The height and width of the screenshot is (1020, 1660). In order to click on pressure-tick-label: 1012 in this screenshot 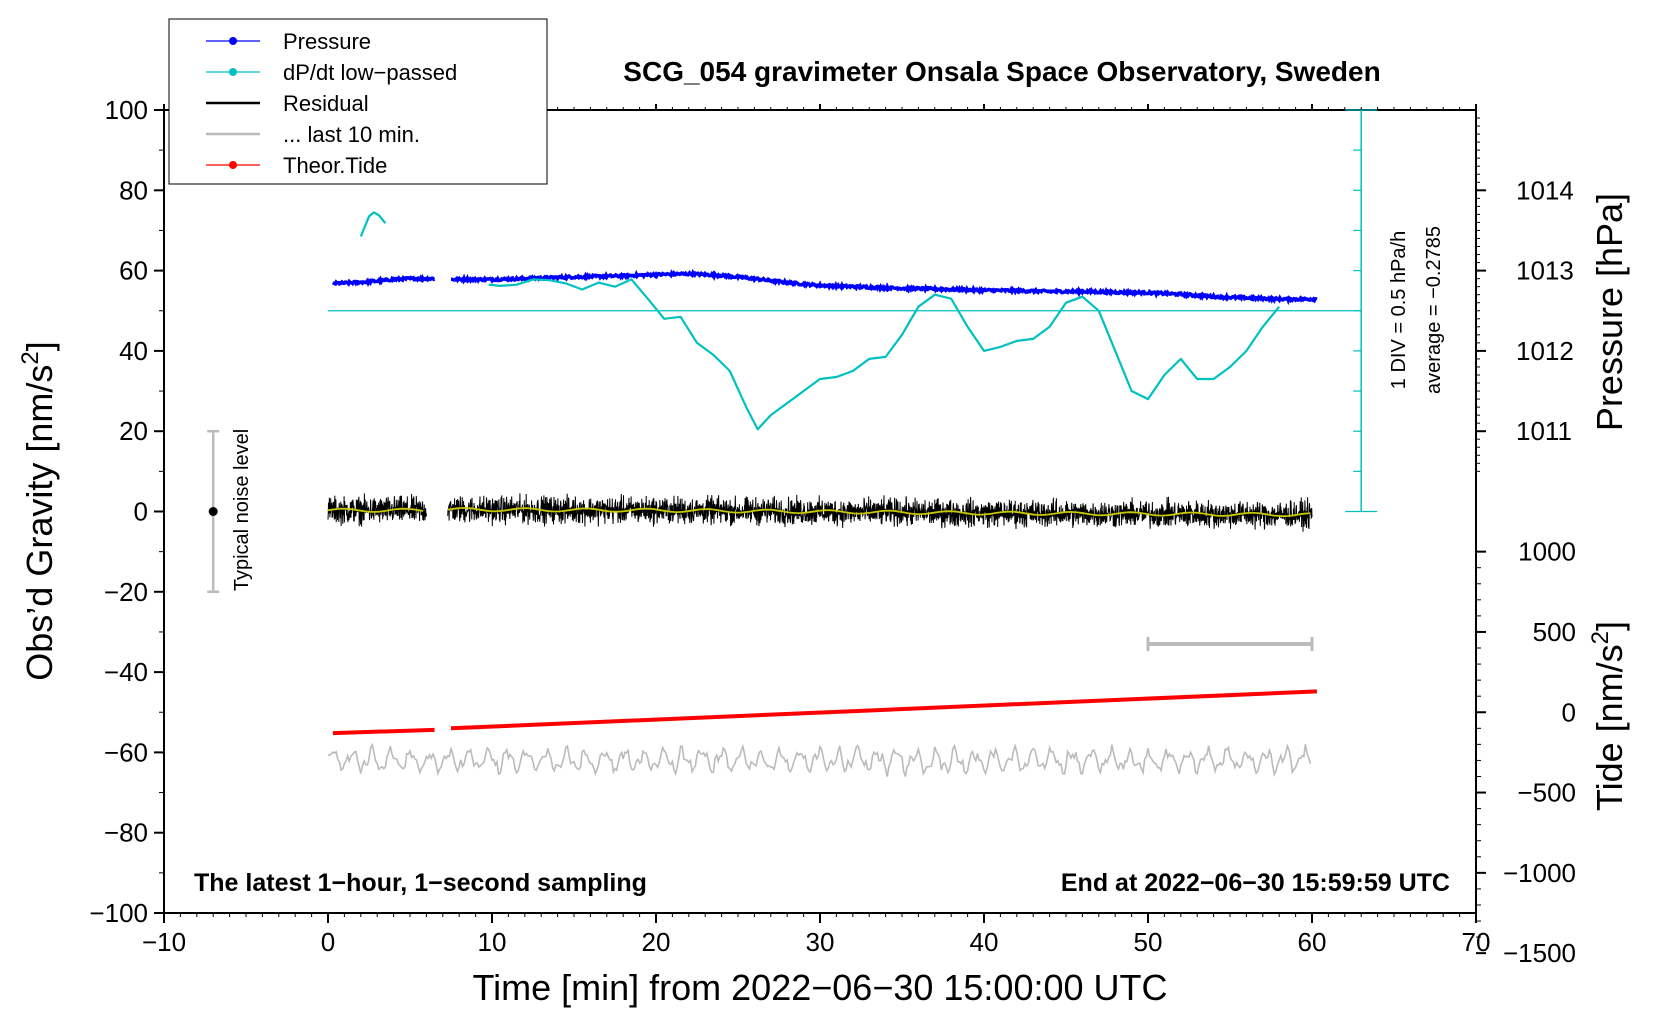, I will do `click(1545, 351)`.